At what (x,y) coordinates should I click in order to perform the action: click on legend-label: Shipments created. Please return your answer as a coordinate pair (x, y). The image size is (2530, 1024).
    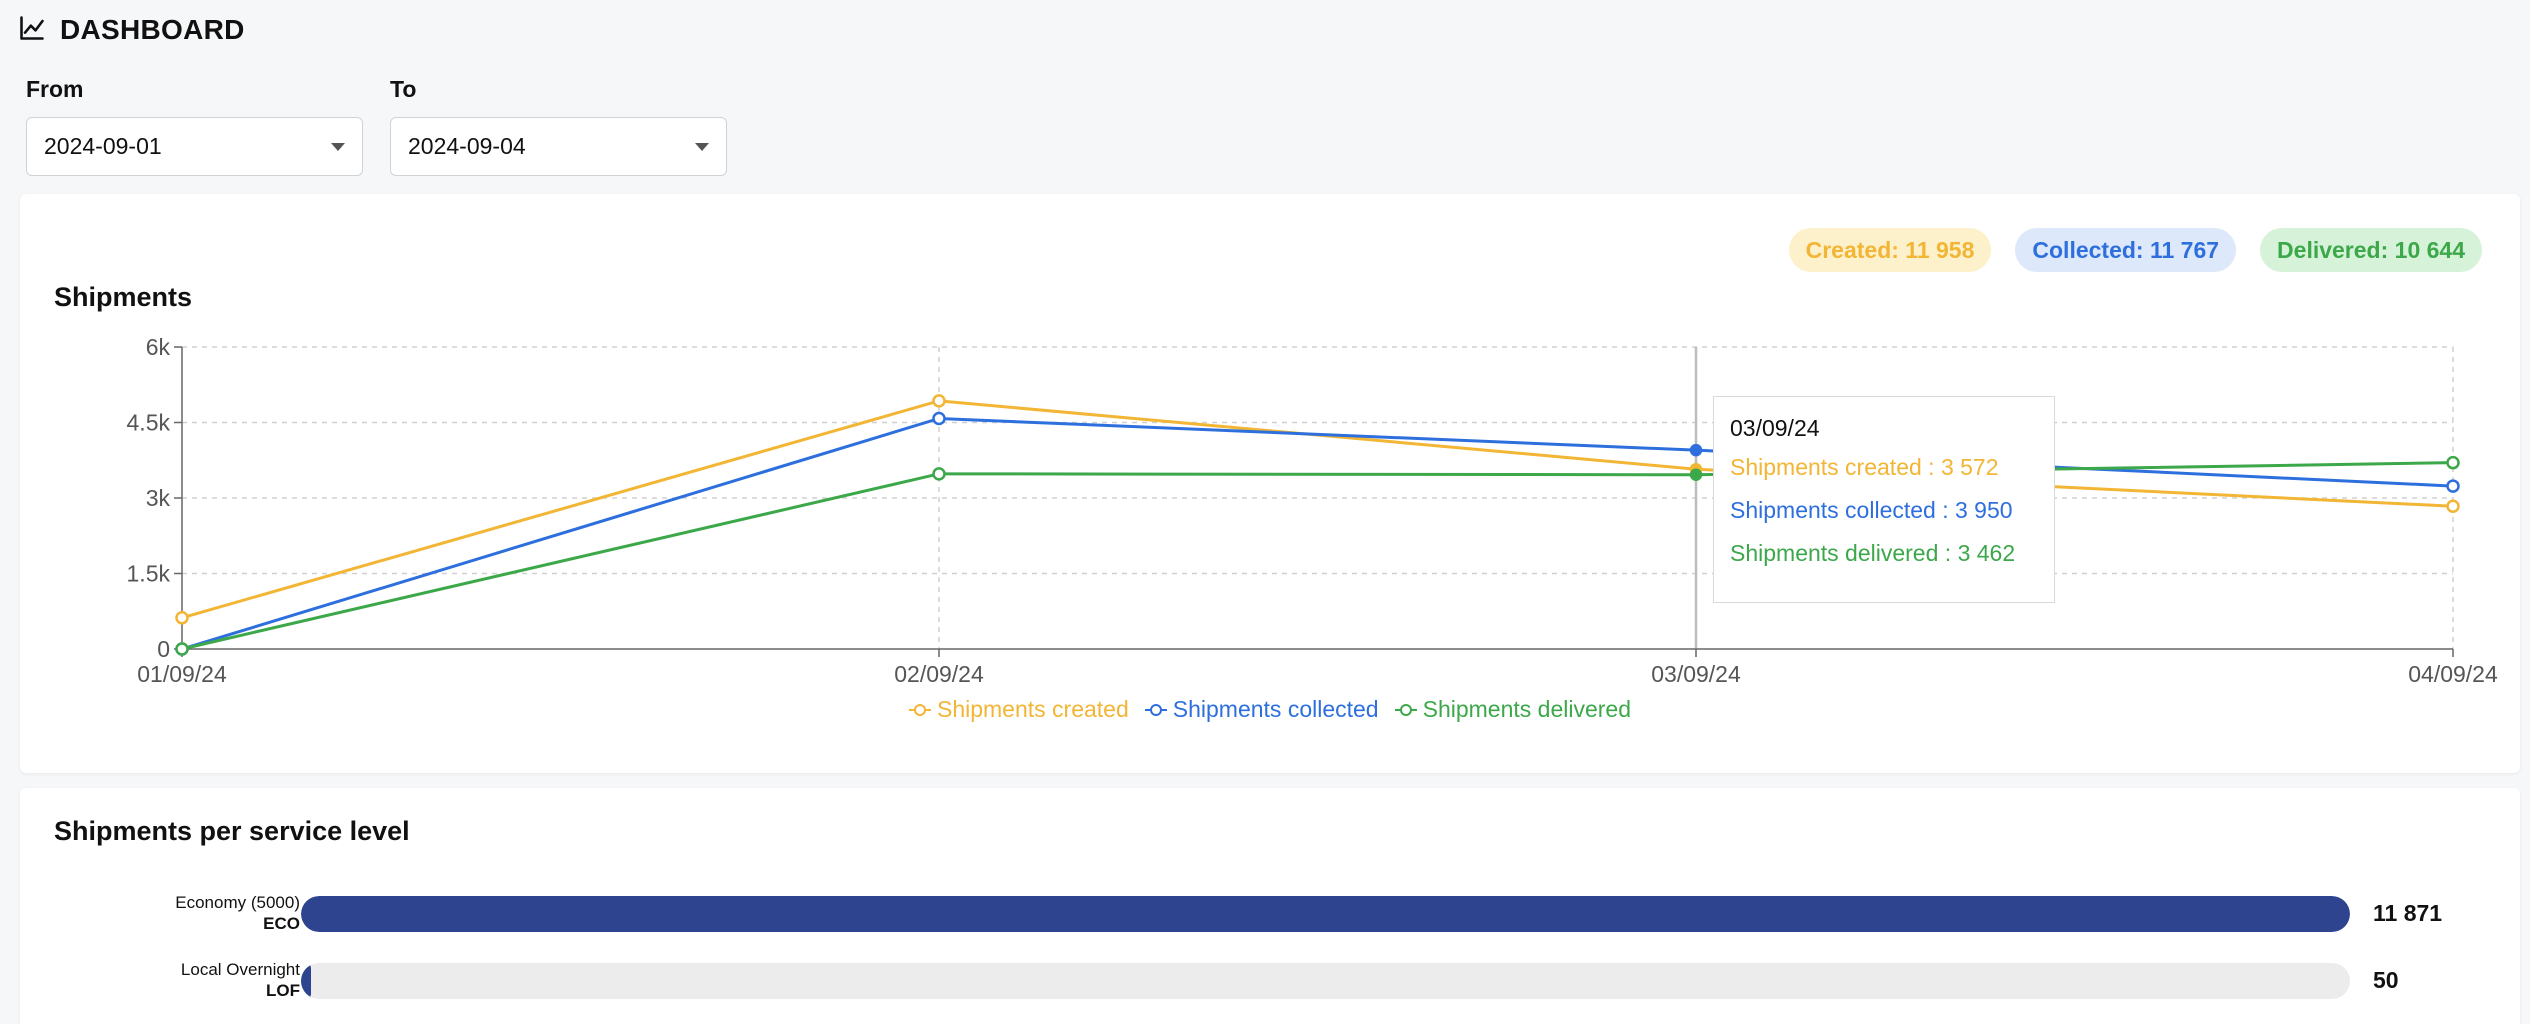
    Looking at the image, I should click on (1032, 709).